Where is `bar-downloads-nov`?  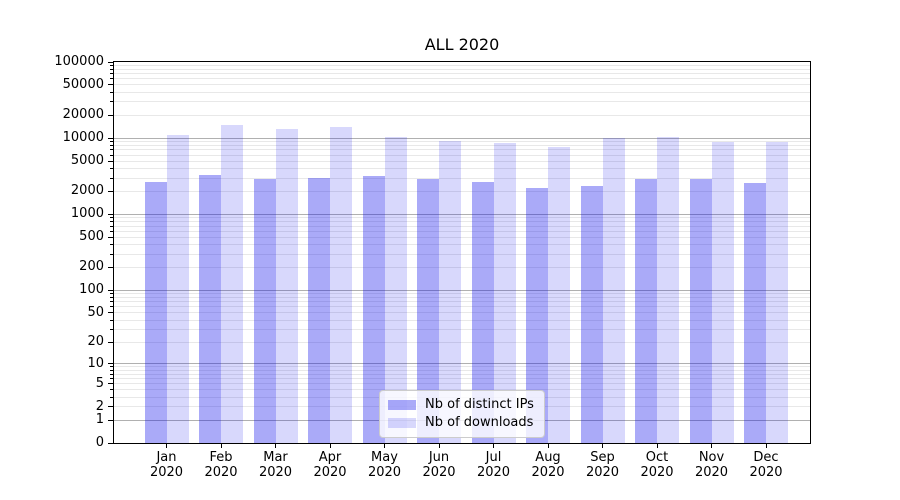 bar-downloads-nov is located at coordinates (722, 292).